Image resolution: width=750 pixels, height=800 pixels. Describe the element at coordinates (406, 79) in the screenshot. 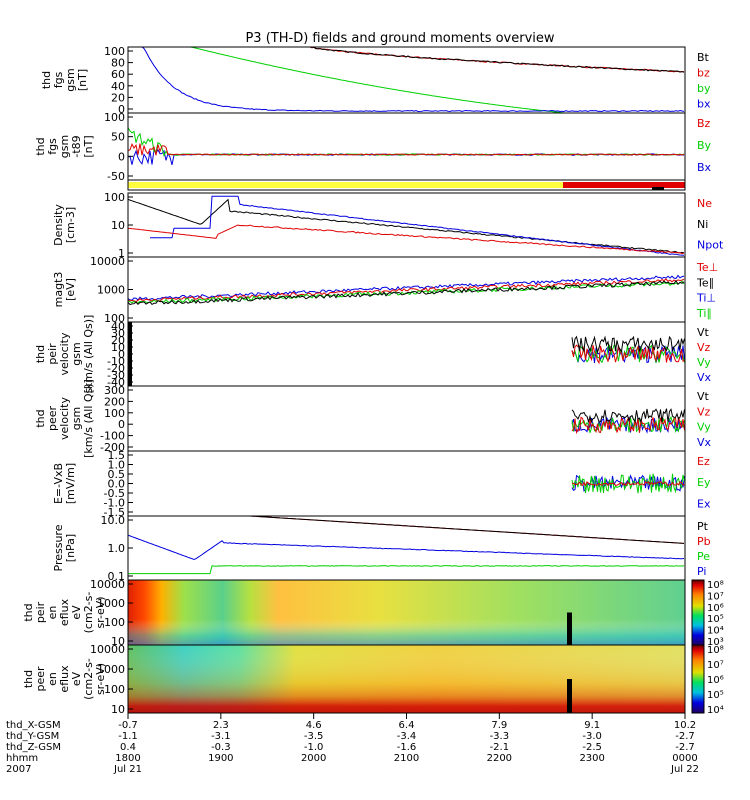

I see `series-line-bx` at that location.